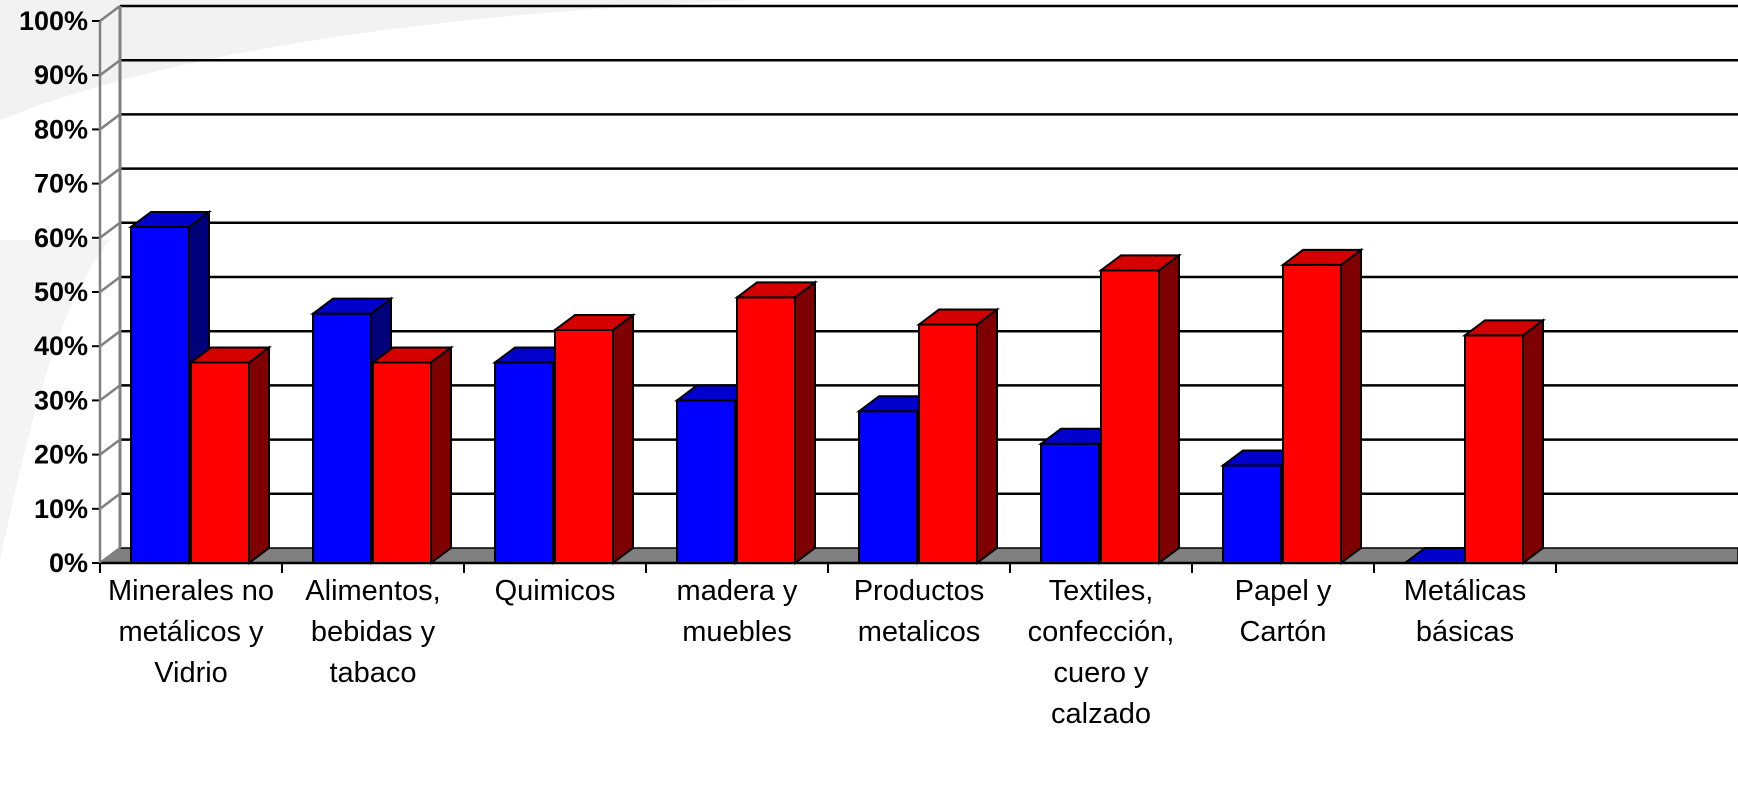  What do you see at coordinates (1101, 591) in the screenshot?
I see `x-category-label: Textiles,` at bounding box center [1101, 591].